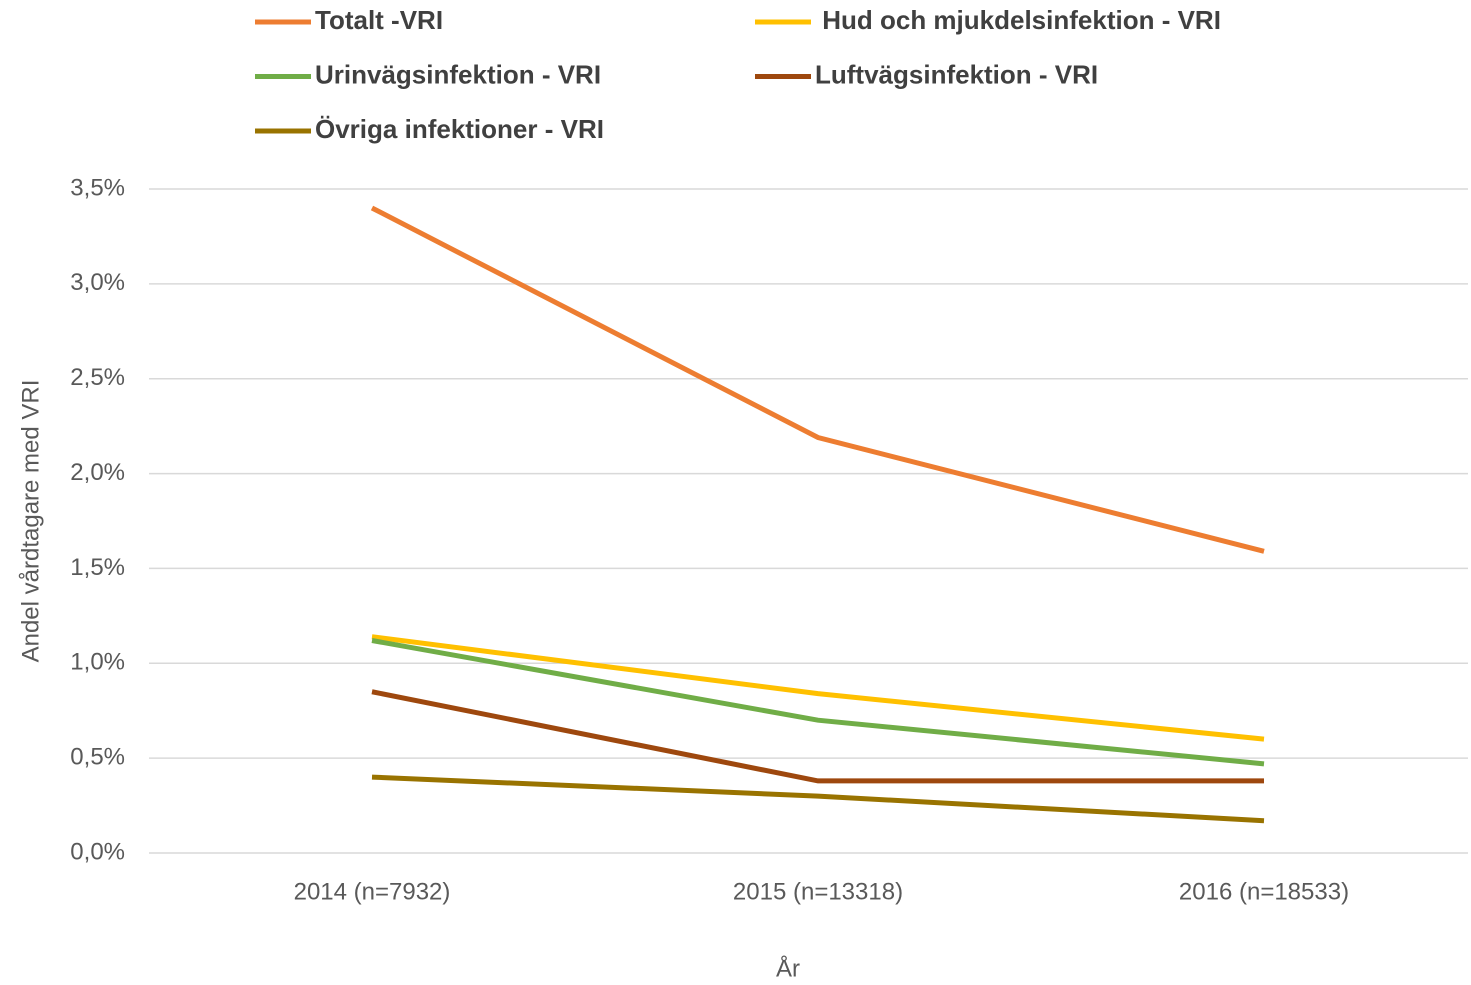 The width and height of the screenshot is (1471, 985). I want to click on y-tick-label: 3,5%, so click(97, 187).